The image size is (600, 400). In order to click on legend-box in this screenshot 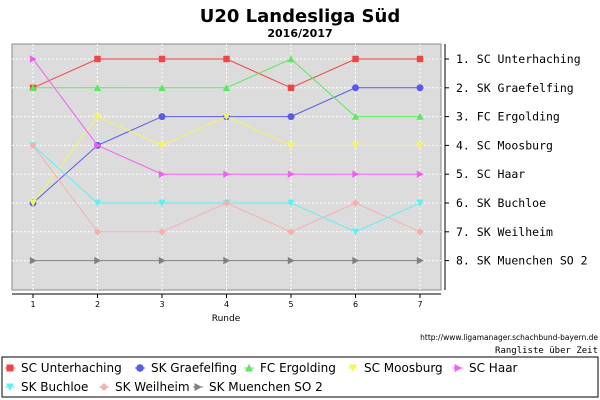, I will do `click(300, 377)`.